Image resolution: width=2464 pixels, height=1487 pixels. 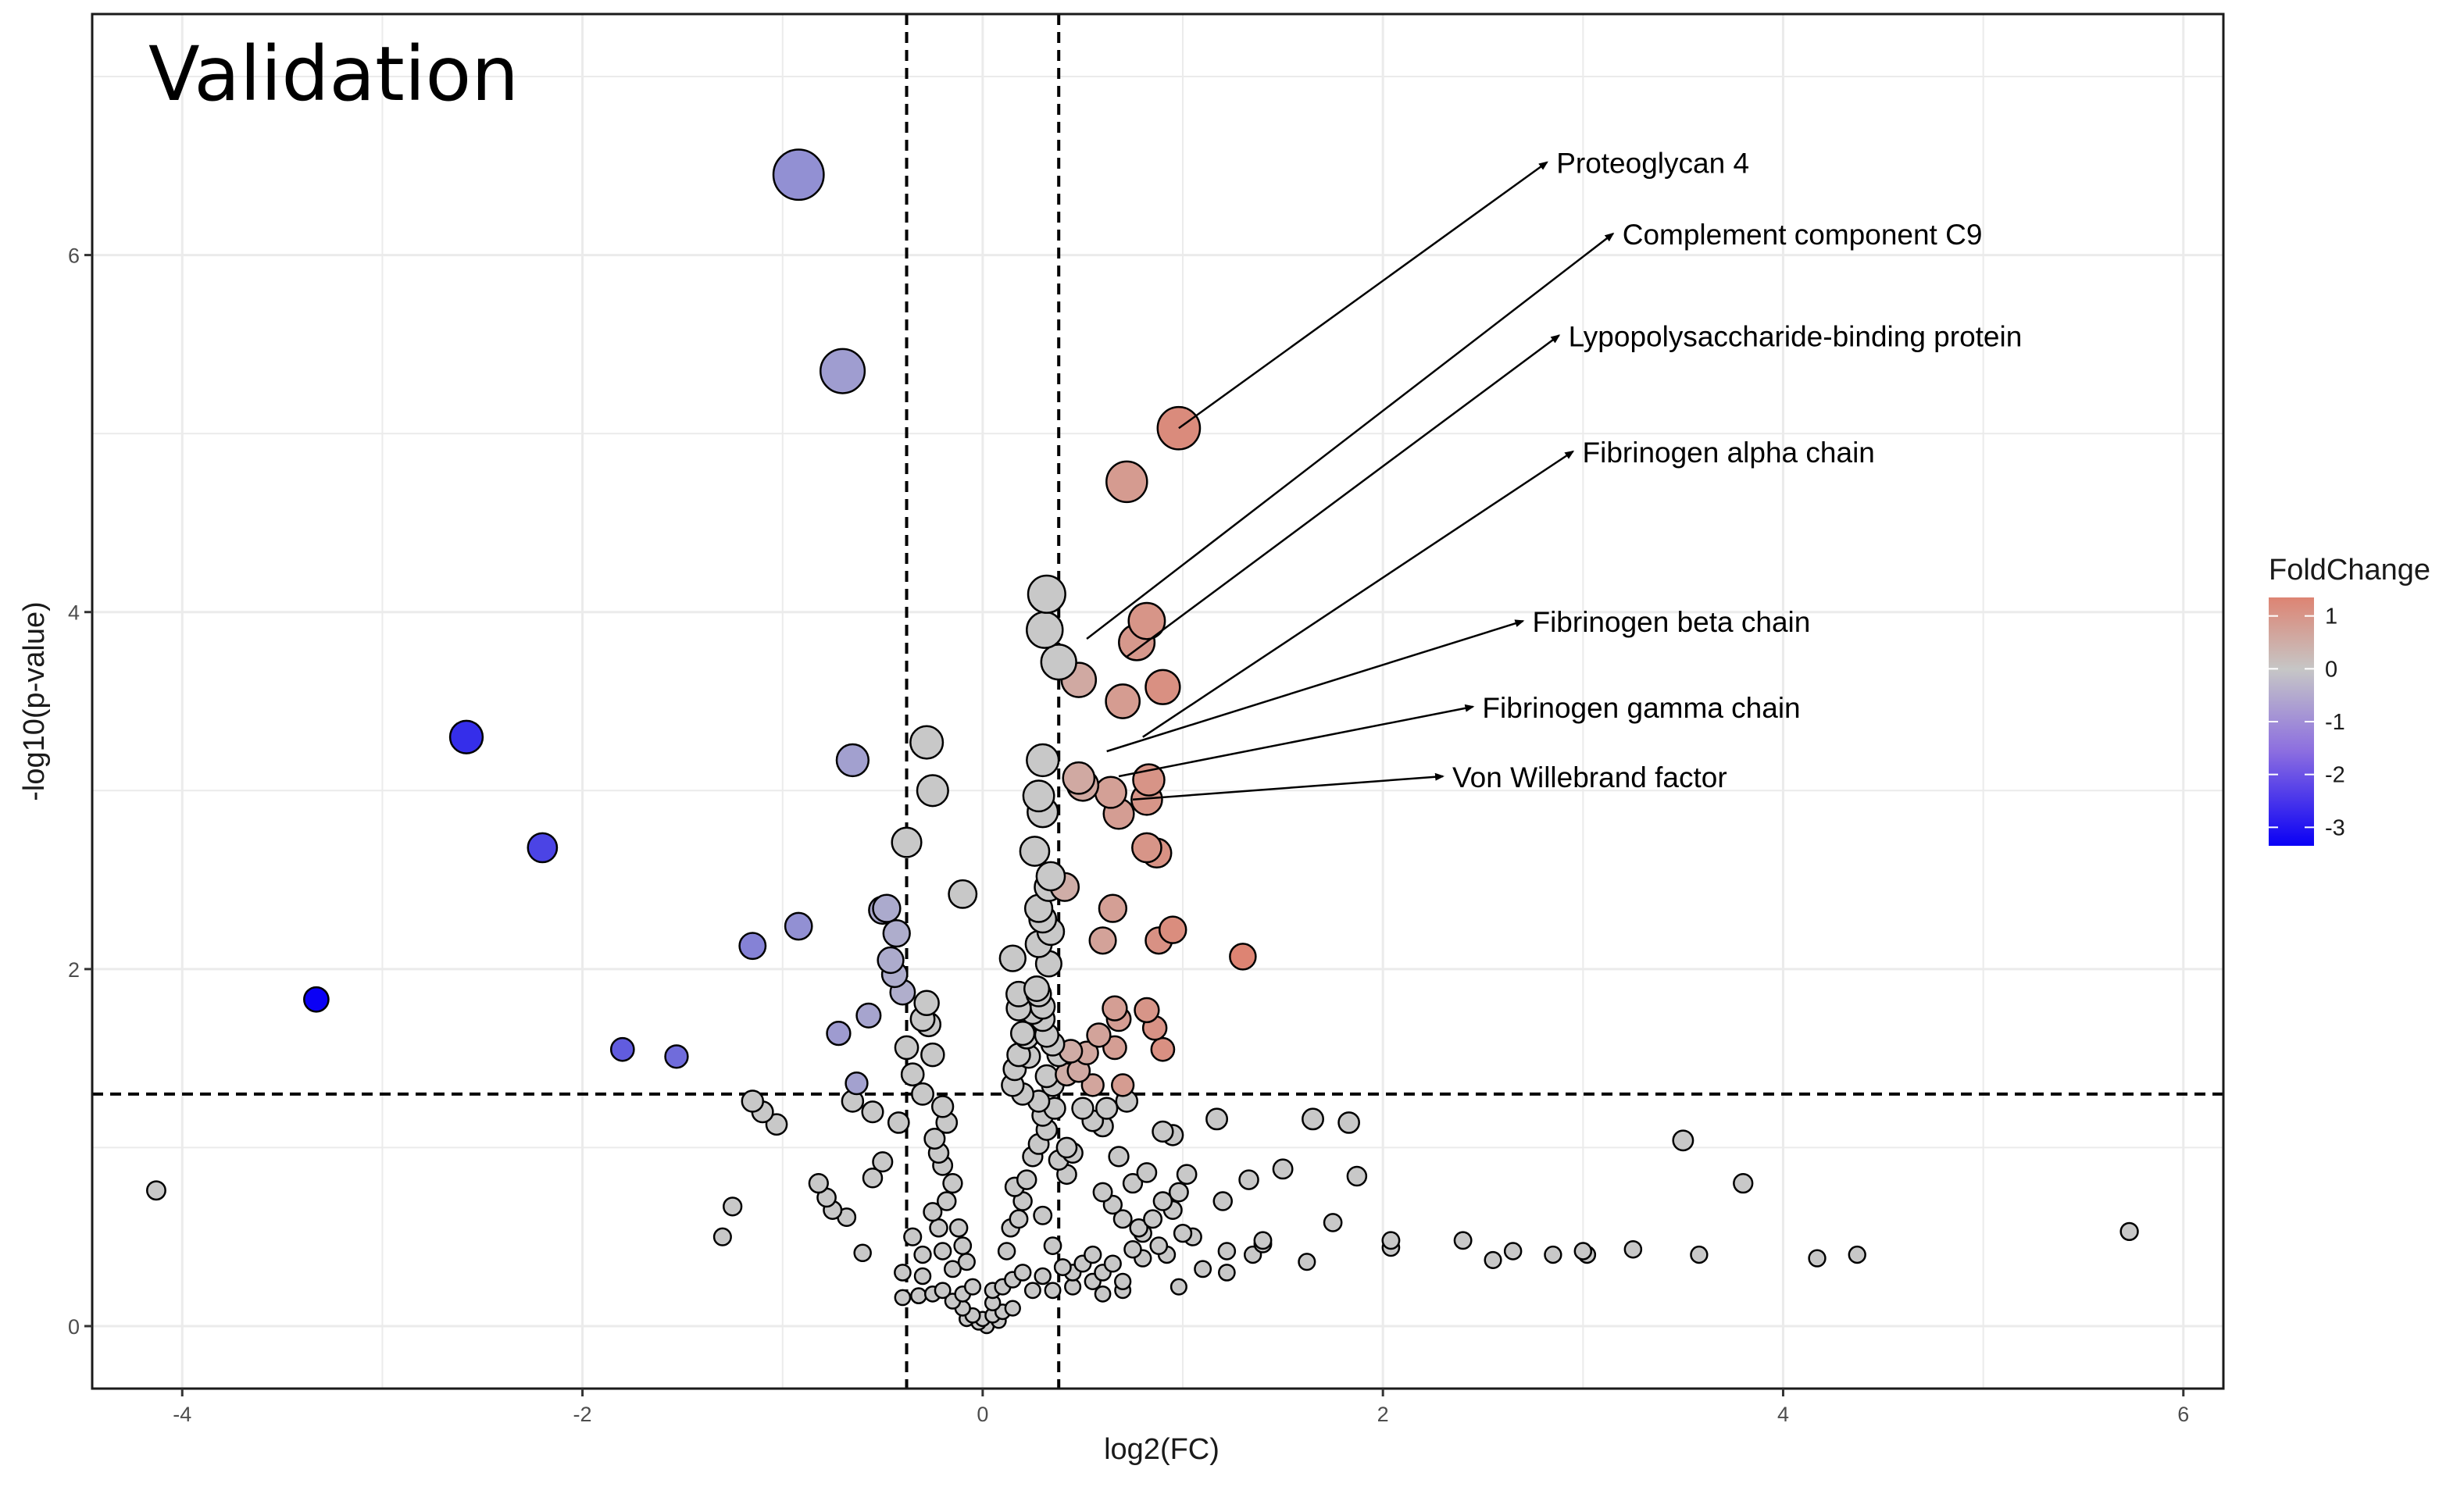 What do you see at coordinates (74, 1327) in the screenshot?
I see `y-tick-label: 0` at bounding box center [74, 1327].